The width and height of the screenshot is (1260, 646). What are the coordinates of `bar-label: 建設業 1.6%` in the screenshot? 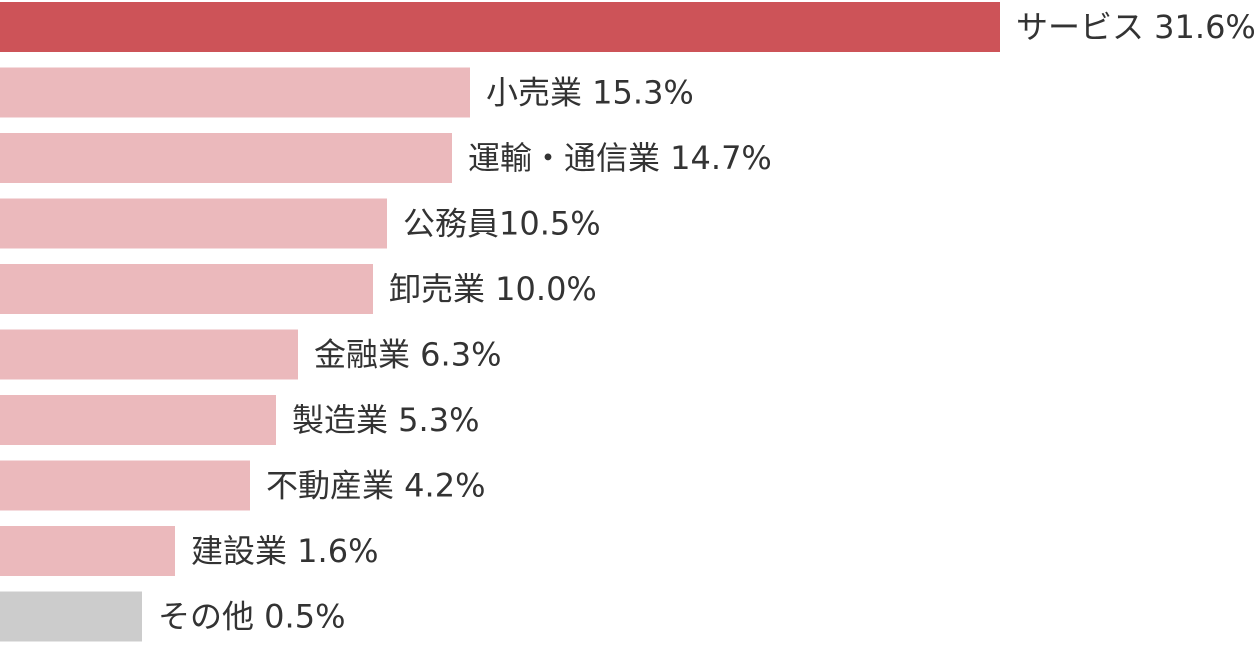 It's located at (284, 551).